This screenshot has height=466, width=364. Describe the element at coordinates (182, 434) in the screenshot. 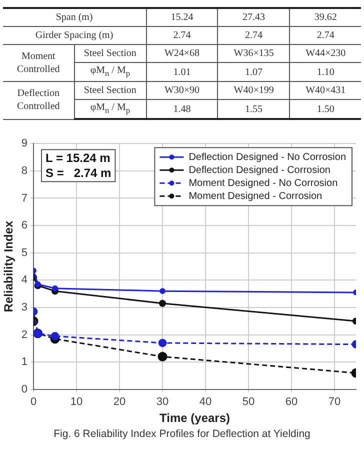

I see `caption: Fig. 6 Reliability Index Profiles for Deflection at Yielding` at that location.